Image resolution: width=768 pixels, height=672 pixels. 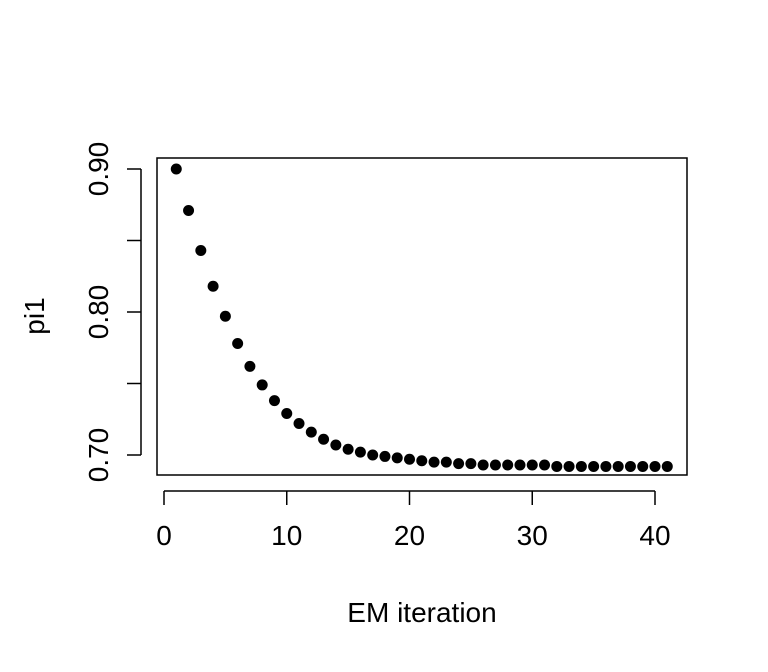 I want to click on y-tick-label: 0.80, so click(x=98, y=312).